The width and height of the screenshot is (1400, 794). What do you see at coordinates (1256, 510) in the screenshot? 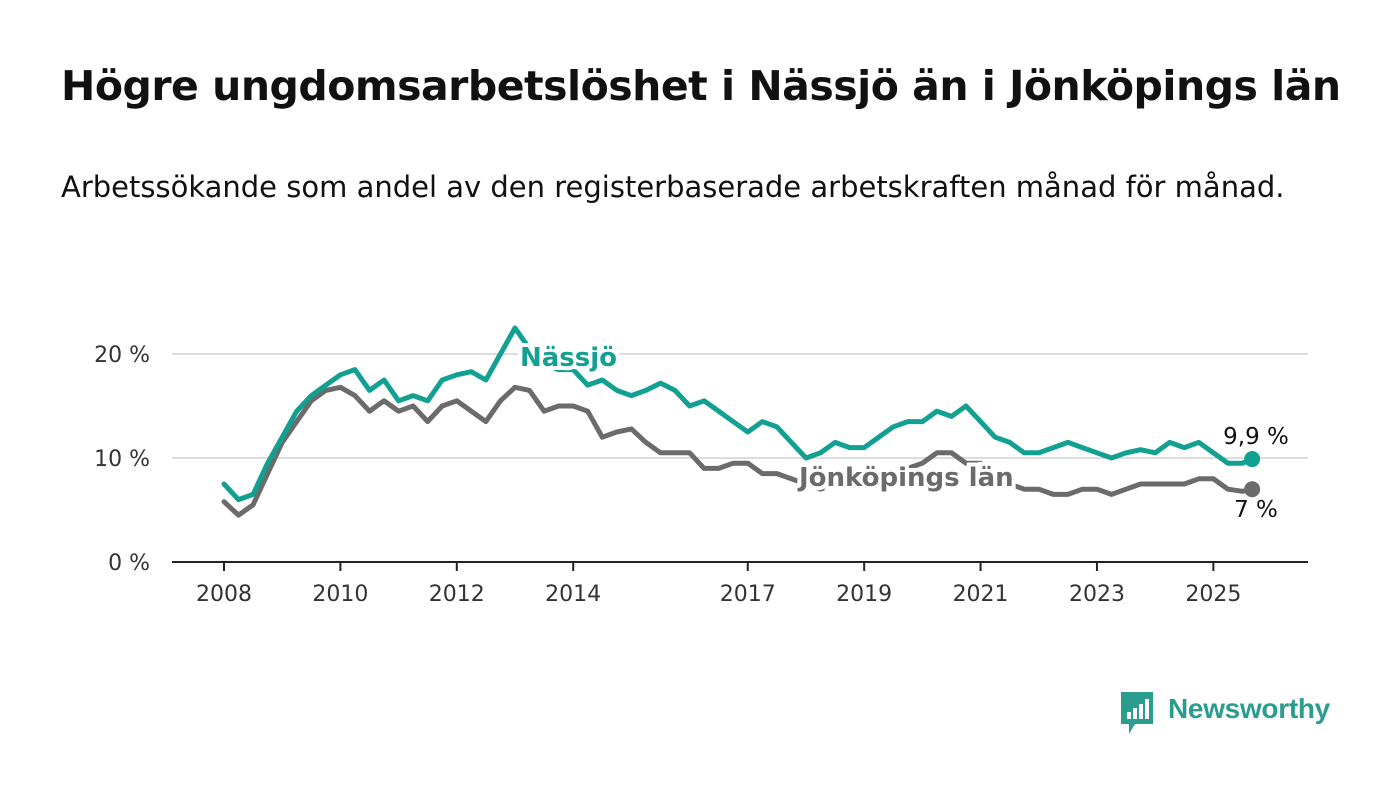
I see `end-value-label-jonkoping: 7 %` at bounding box center [1256, 510].